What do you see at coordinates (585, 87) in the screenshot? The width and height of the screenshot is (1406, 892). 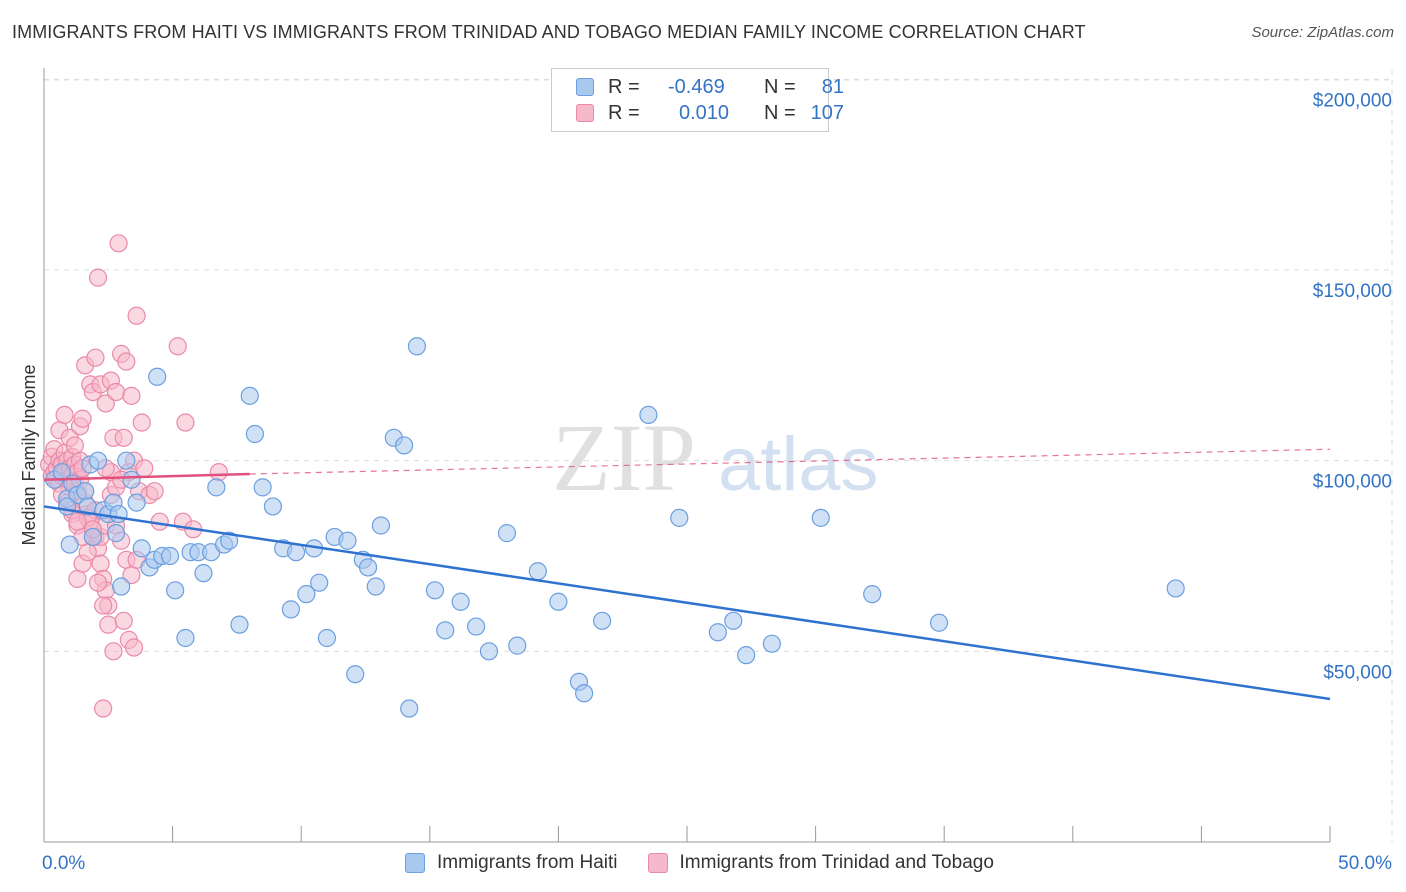 I see `legend-swatch-haiti` at bounding box center [585, 87].